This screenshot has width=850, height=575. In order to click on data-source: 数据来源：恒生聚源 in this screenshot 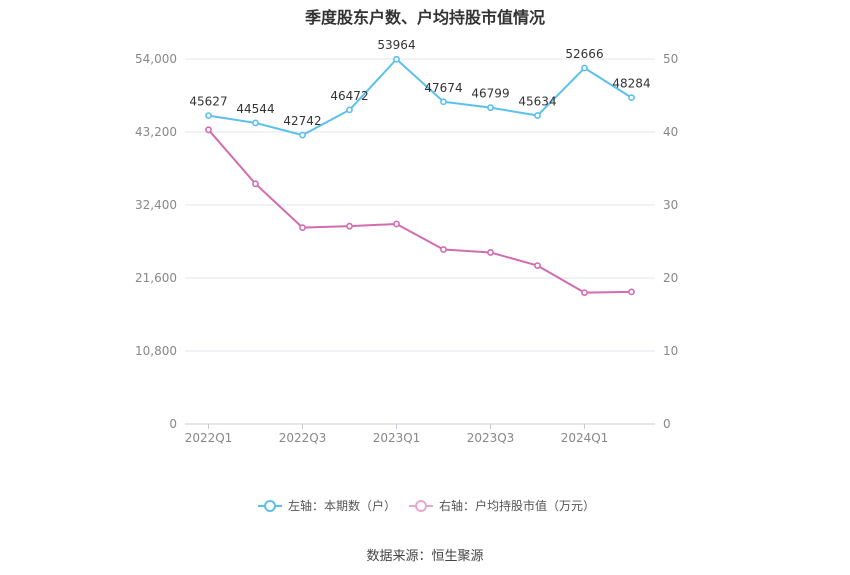, I will do `click(425, 556)`.